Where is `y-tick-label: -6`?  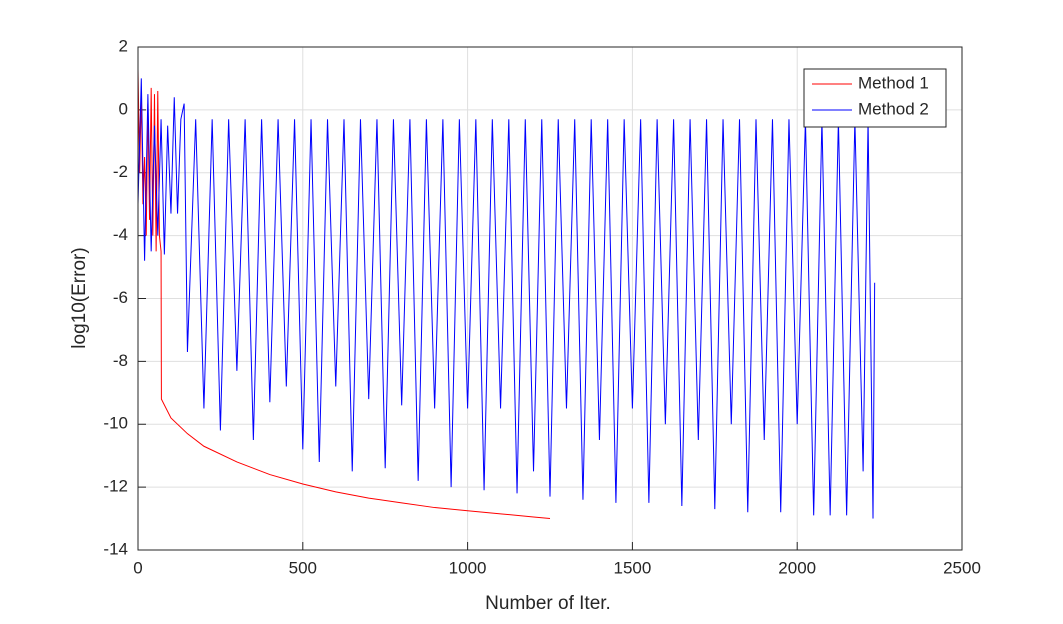
y-tick-label: -6 is located at coordinates (120, 297).